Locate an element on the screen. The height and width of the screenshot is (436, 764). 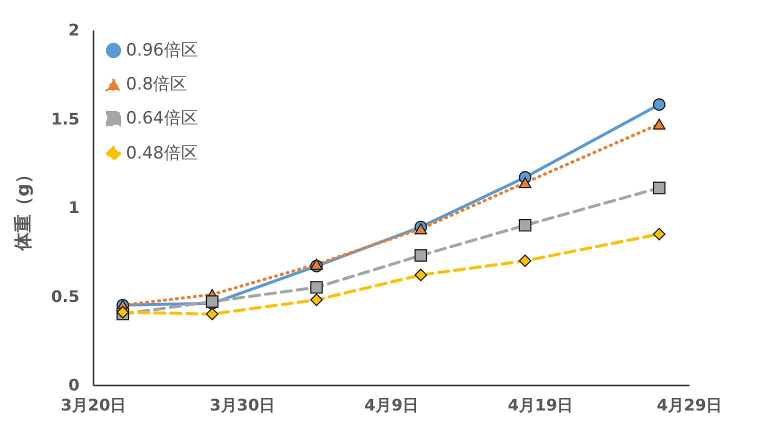
legend-label: 0.8倍区 is located at coordinates (157, 84).